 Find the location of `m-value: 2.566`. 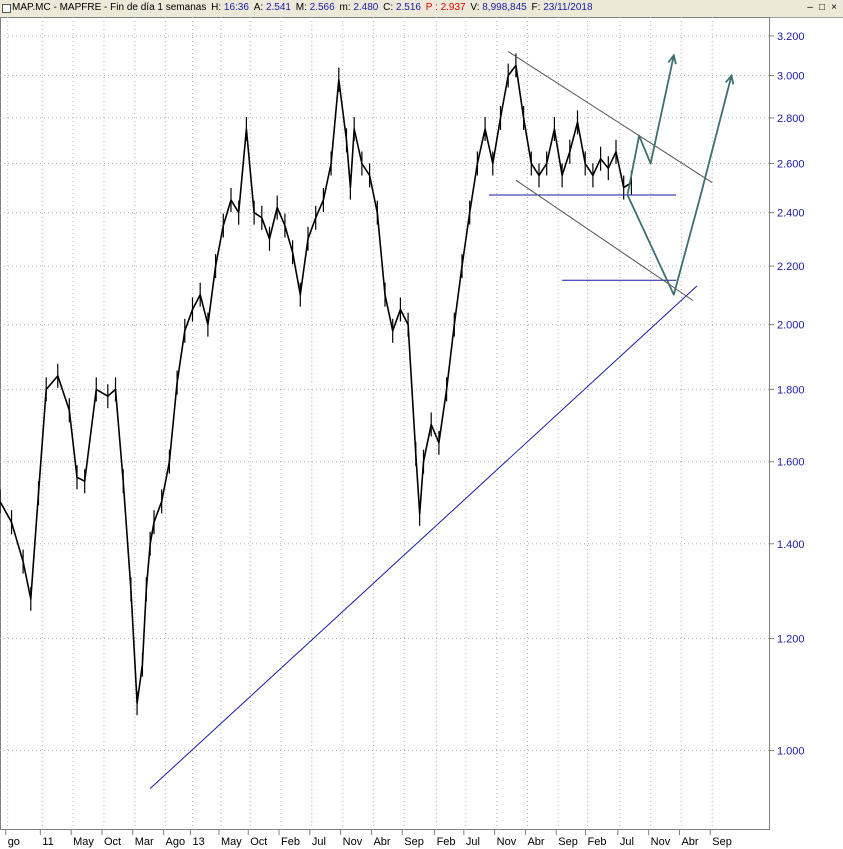

m-value: 2.566 is located at coordinates (322, 7).